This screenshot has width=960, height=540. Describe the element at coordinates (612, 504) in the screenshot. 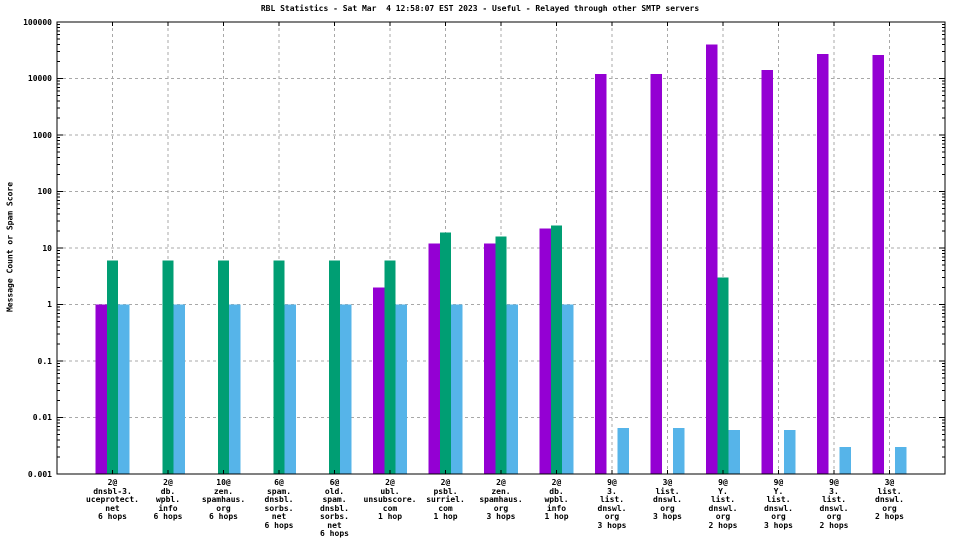

I see `x-category-label: 9@ 3. list. dnswl. org 3 hops` at that location.